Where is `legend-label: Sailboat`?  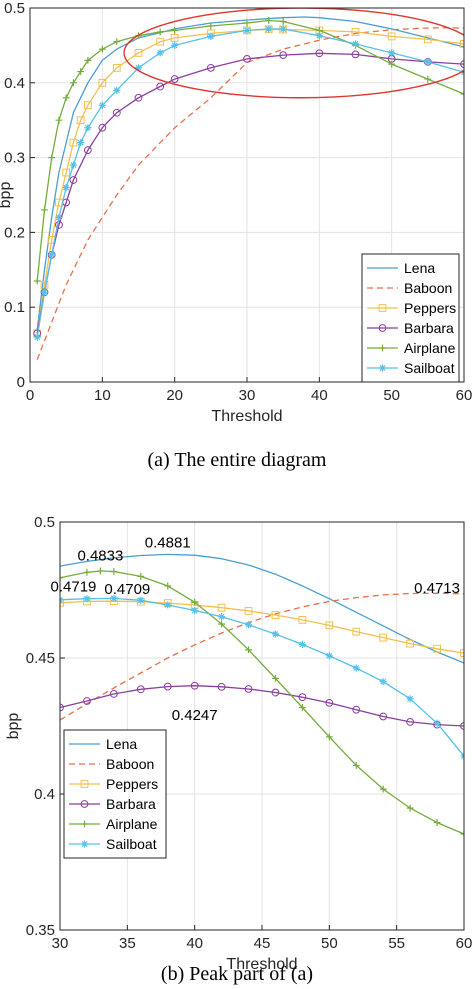
legend-label: Sailboat is located at coordinates (131, 844).